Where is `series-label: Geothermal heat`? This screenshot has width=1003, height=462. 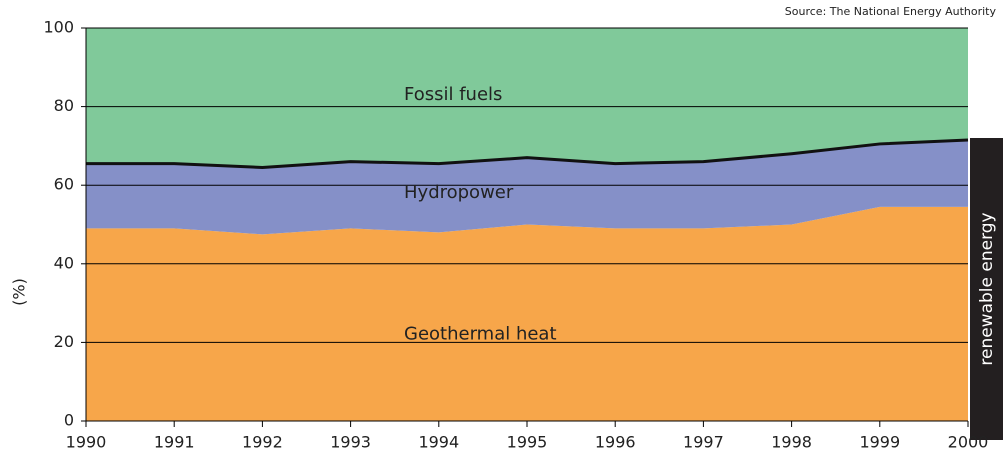
series-label: Geothermal heat is located at coordinates (480, 334).